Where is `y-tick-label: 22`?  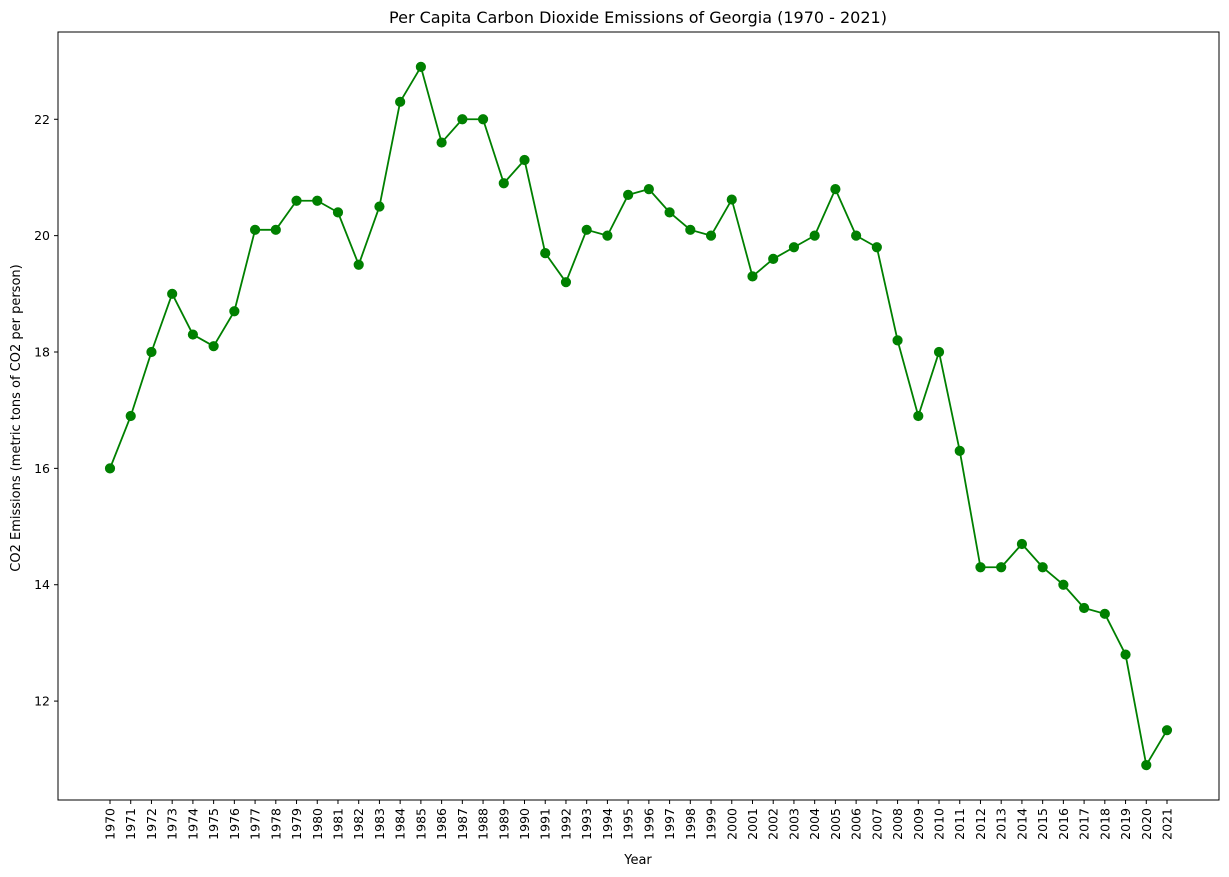
y-tick-label: 22 is located at coordinates (42, 119).